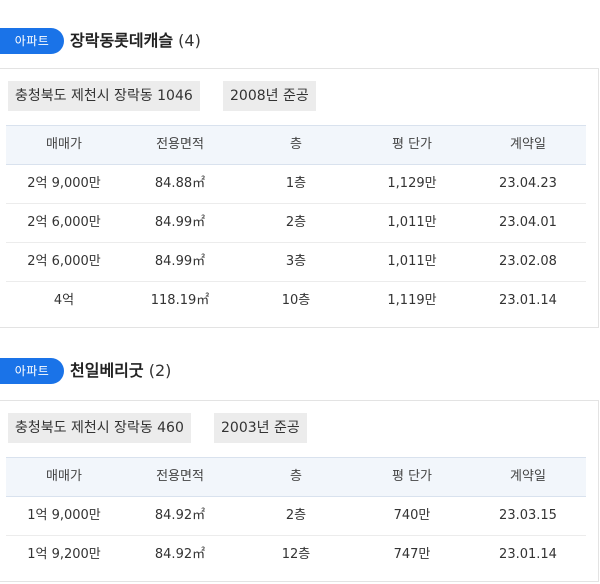  I want to click on cell-floor: 10층, so click(296, 300).